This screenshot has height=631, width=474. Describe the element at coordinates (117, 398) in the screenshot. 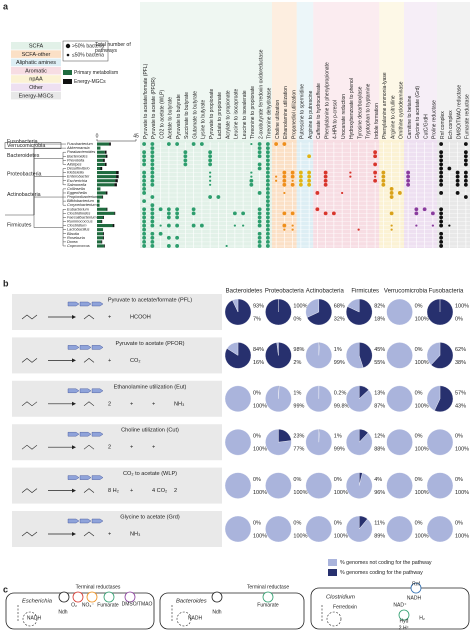

I see `pathway-box` at that location.